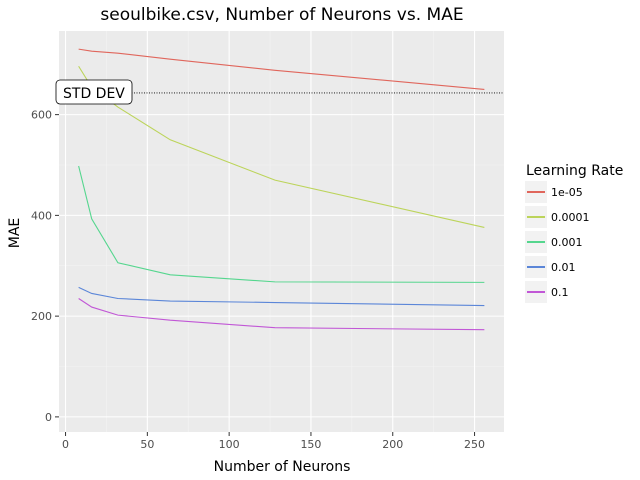  Describe the element at coordinates (574, 233) in the screenshot. I see `legend: Learning Rate 1e-05 0.0001 0.001 0.01 0.1` at that location.